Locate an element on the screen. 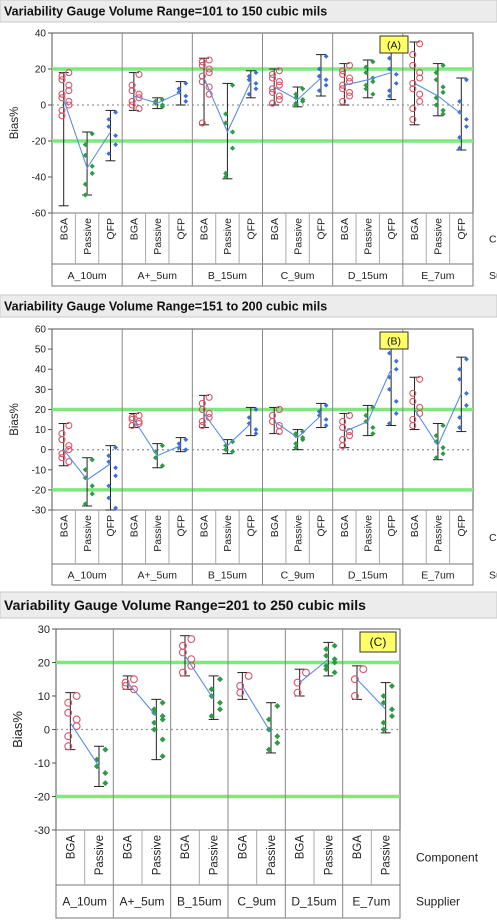 This screenshot has height=924, width=497. supplier-label-b-15um: B_15um is located at coordinates (227, 276).